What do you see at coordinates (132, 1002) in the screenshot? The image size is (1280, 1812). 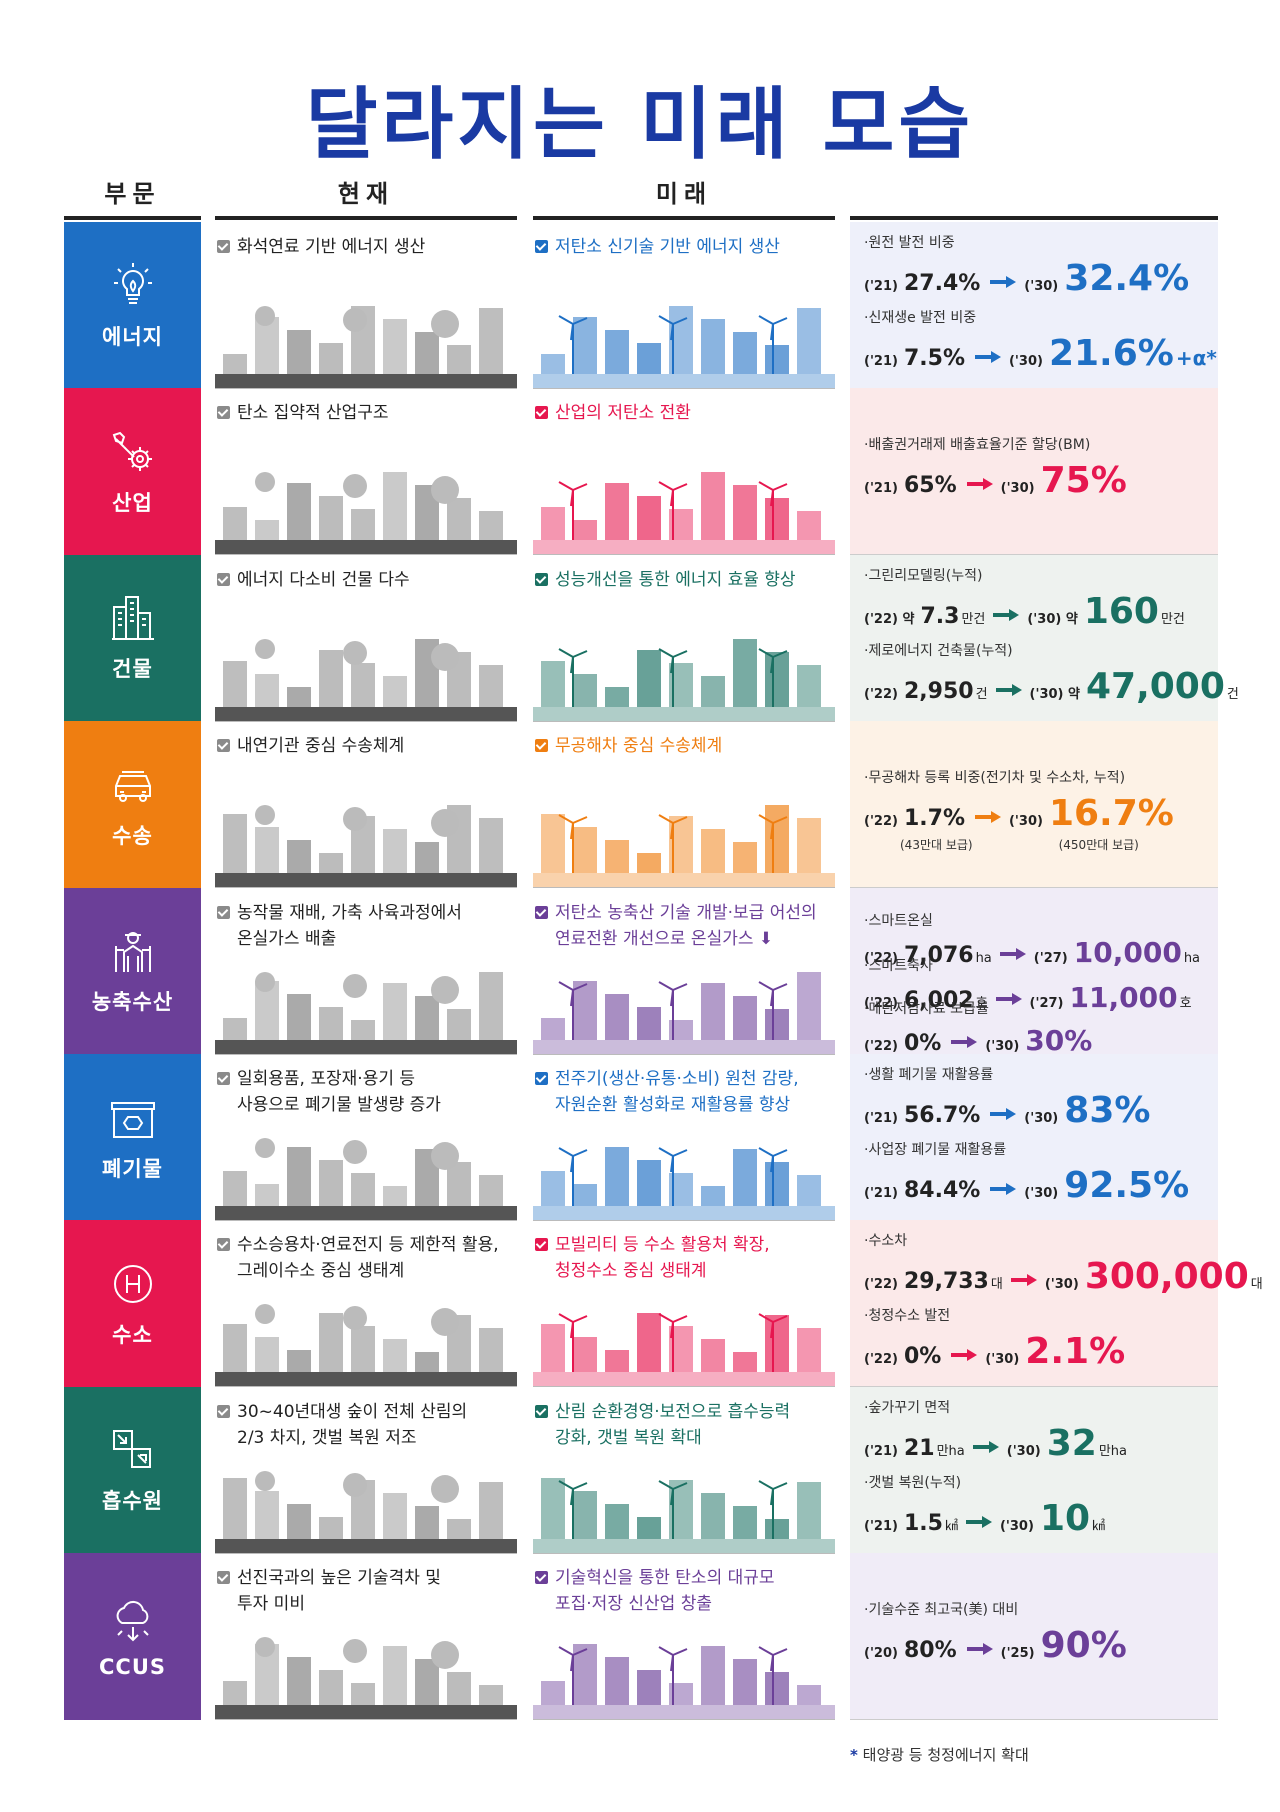 I see `category-label: 농축수산` at bounding box center [132, 1002].